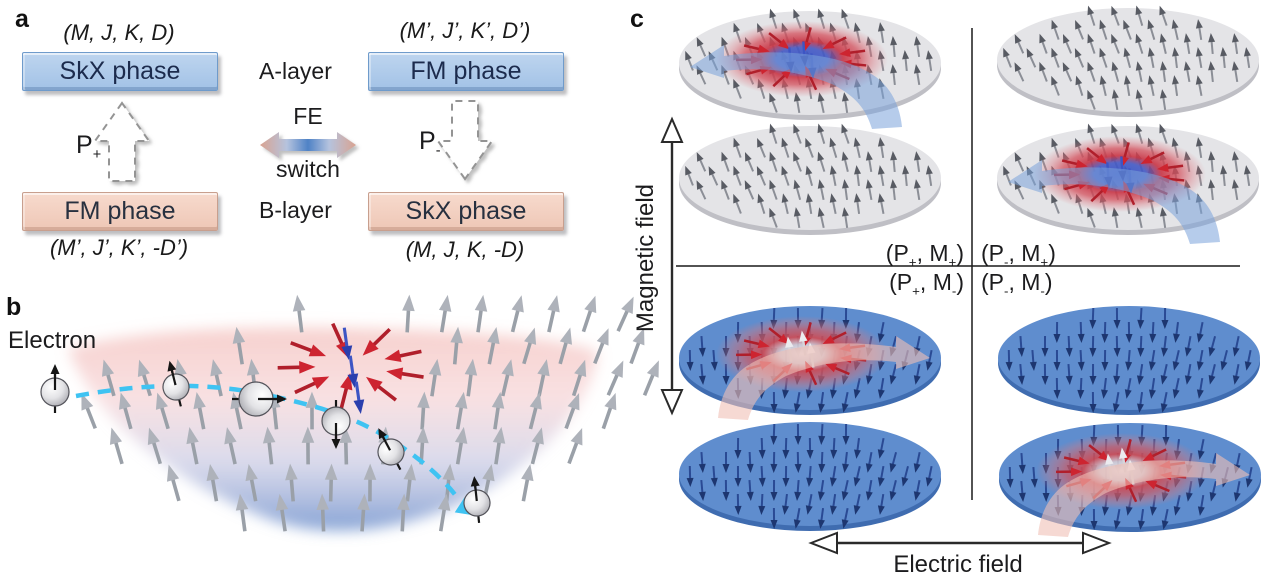 This screenshot has width=1267, height=580. I want to click on panel-b-label: b, so click(14, 307).